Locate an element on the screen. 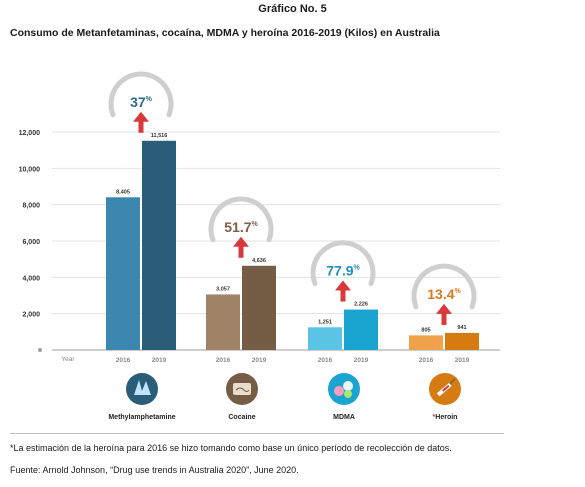  data-label-2019: 941 is located at coordinates (461, 328).